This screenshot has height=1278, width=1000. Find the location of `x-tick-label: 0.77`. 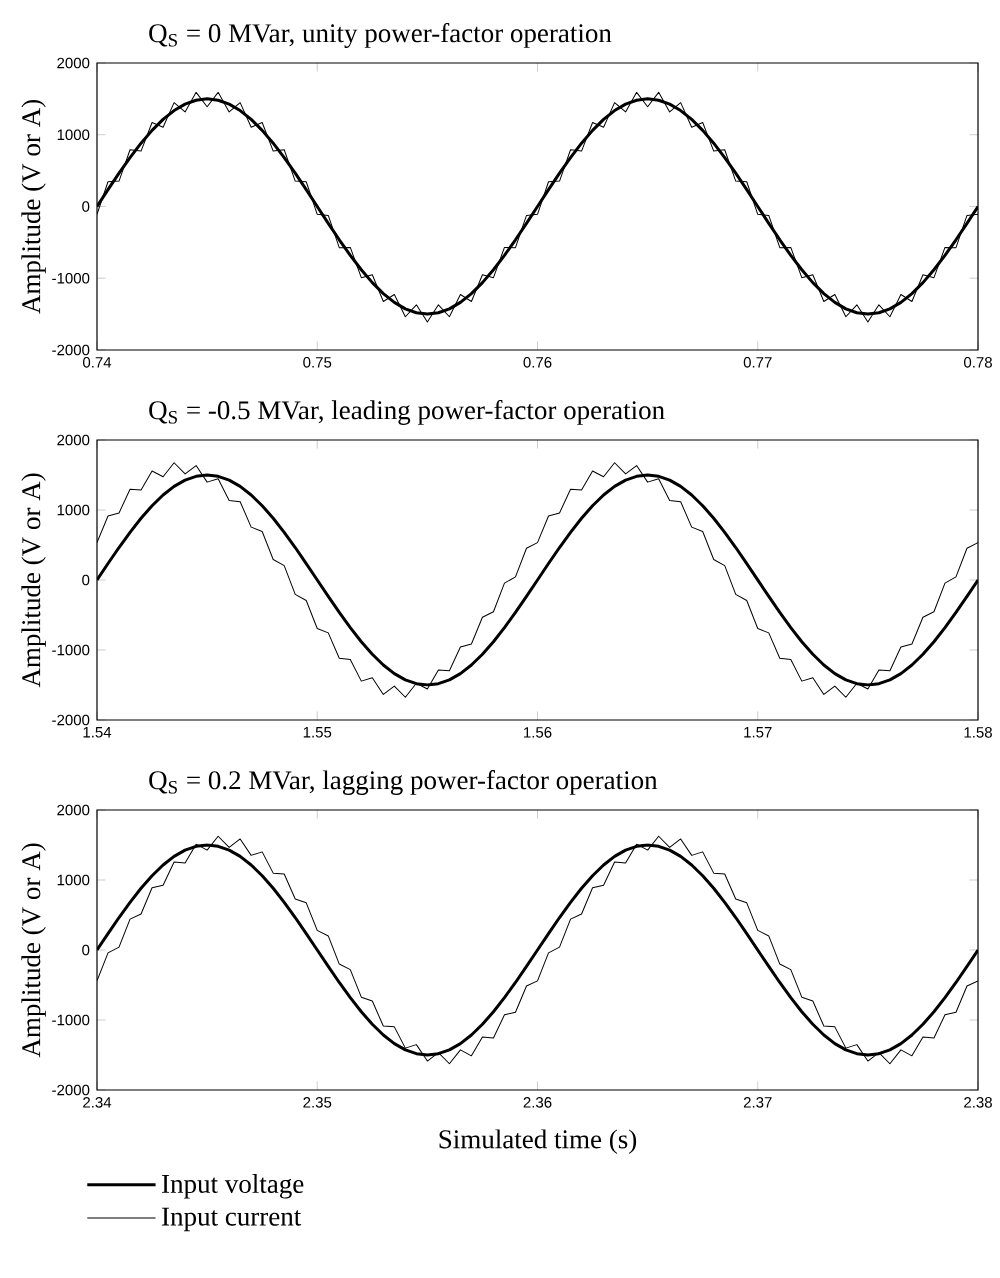

x-tick-label: 0.77 is located at coordinates (757, 362).